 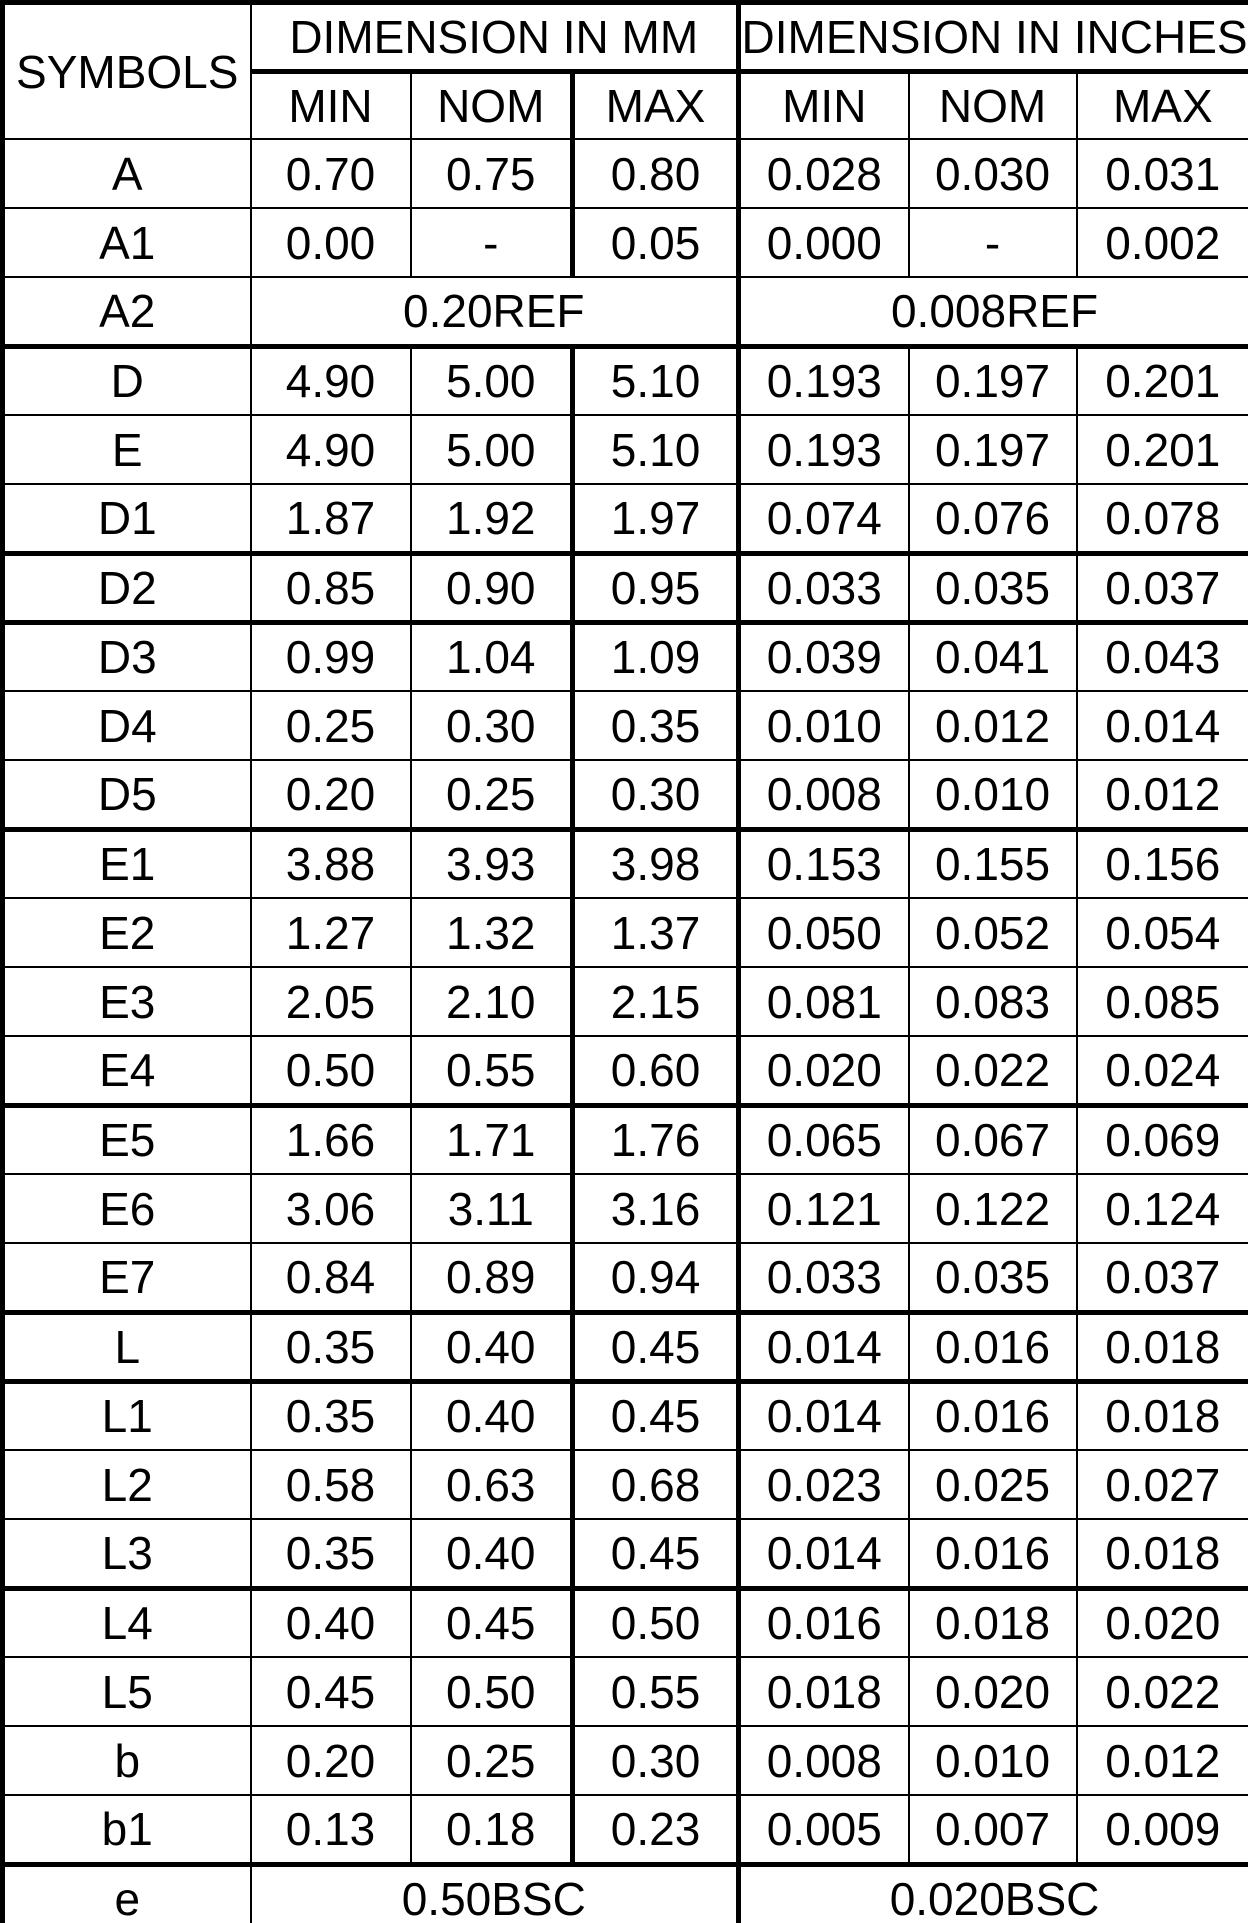 I want to click on symbol-cell: E5, so click(x=126, y=1139).